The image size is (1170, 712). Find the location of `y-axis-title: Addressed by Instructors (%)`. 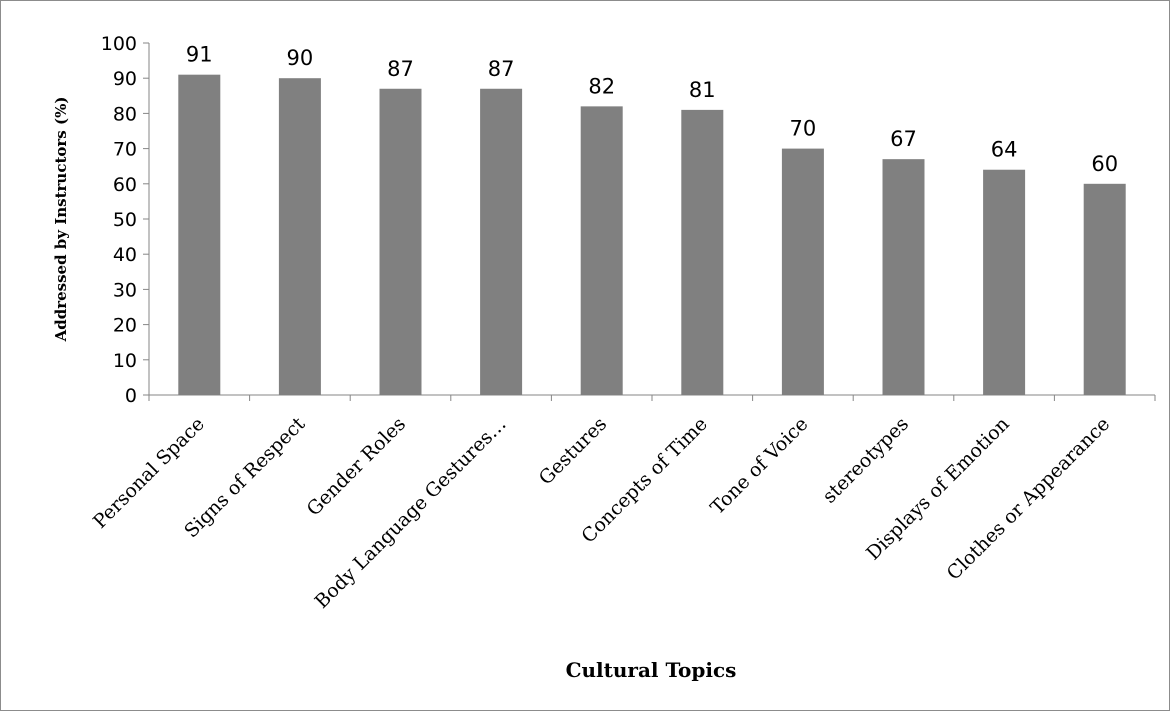

y-axis-title: Addressed by Instructors (%) is located at coordinates (61, 220).